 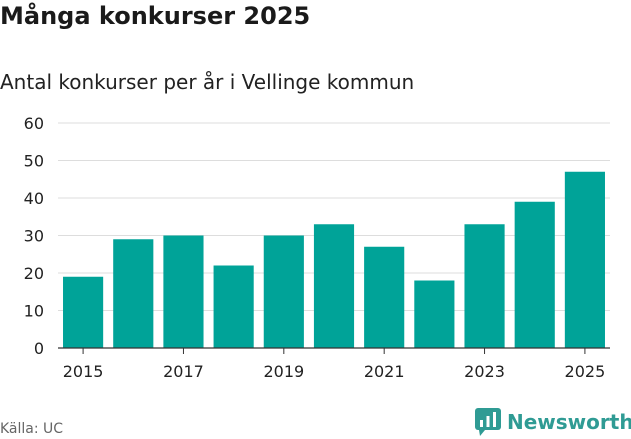 What do you see at coordinates (283, 371) in the screenshot?
I see `x-tick-label: 2019` at bounding box center [283, 371].